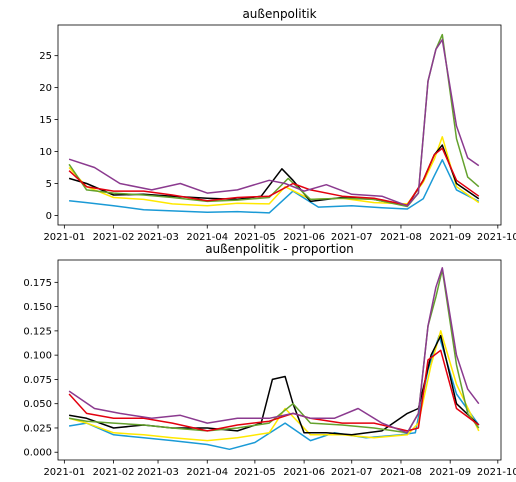 This screenshot has width=516, height=482. I want to click on y-tick-label: 15, so click(45, 120).